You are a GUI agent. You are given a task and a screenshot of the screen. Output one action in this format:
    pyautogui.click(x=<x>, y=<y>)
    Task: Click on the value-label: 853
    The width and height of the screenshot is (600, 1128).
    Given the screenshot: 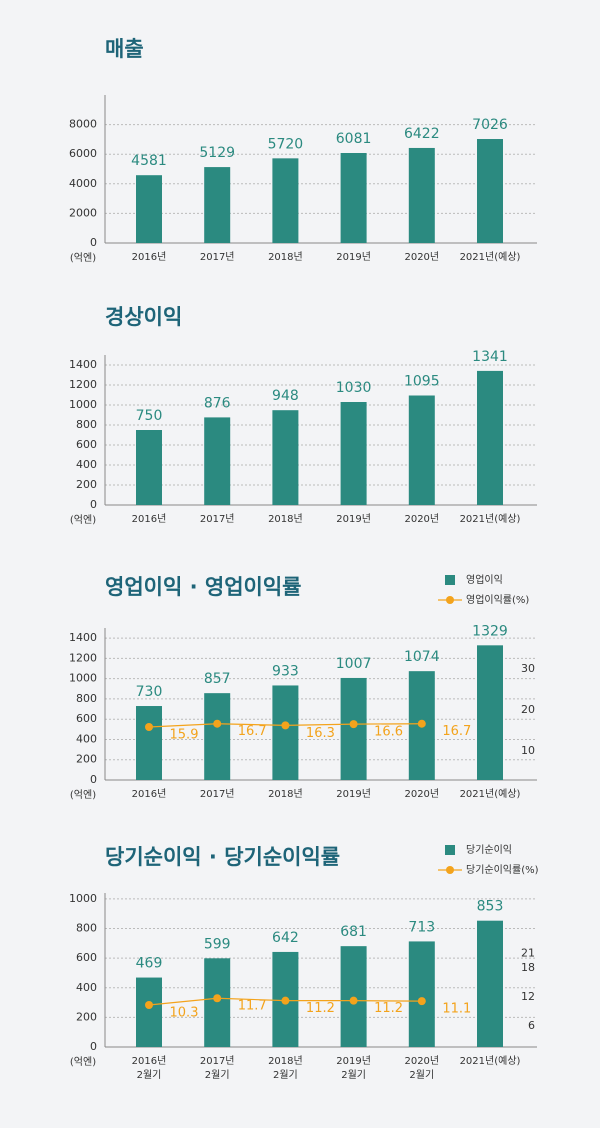 What is the action you would take?
    pyautogui.click(x=490, y=907)
    